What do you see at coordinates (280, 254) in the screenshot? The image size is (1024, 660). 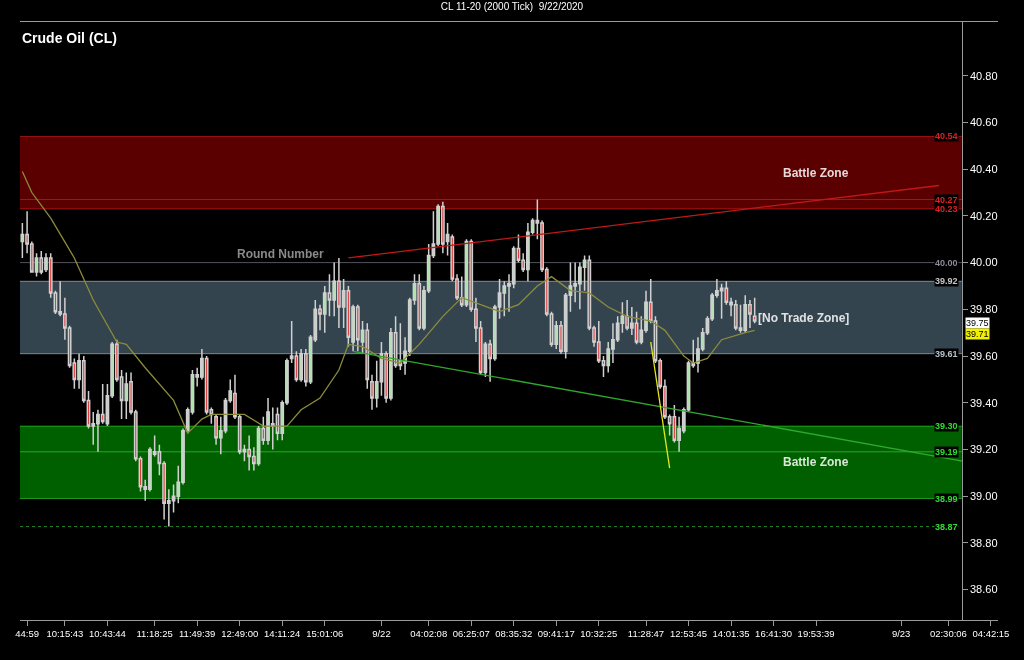 I see `annotation: Round Number` at bounding box center [280, 254].